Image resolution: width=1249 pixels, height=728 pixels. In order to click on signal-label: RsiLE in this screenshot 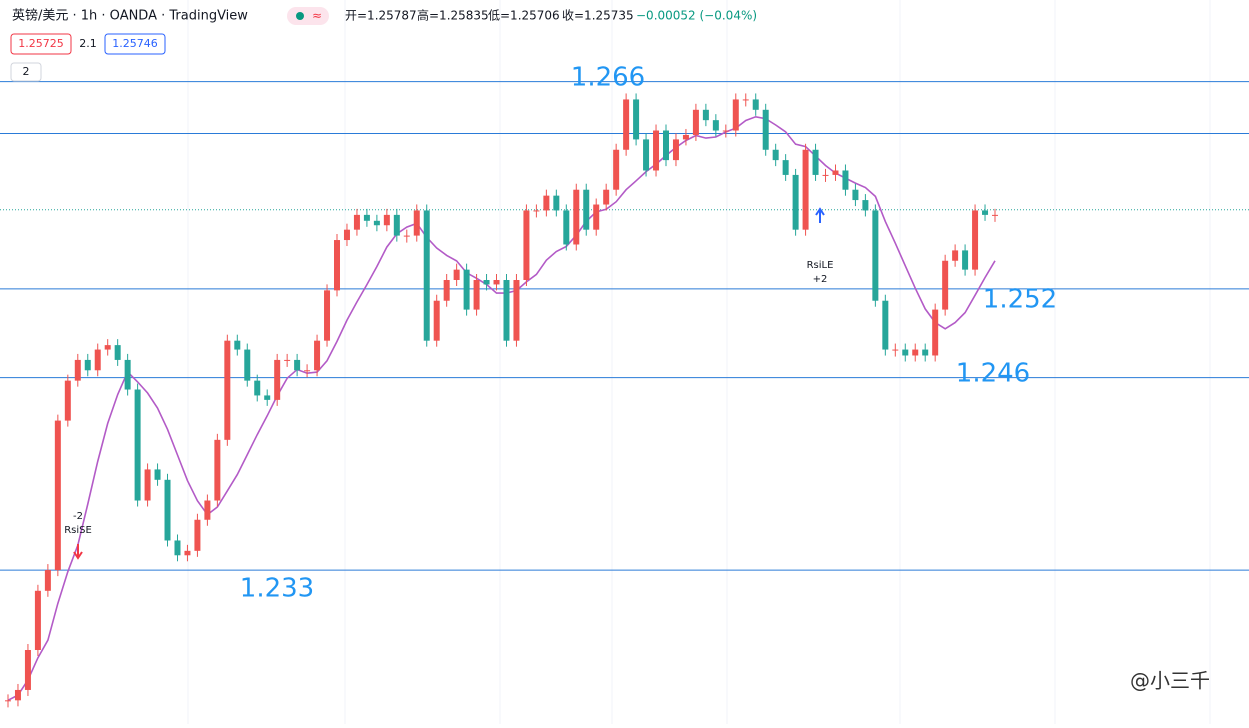, I will do `click(820, 265)`.